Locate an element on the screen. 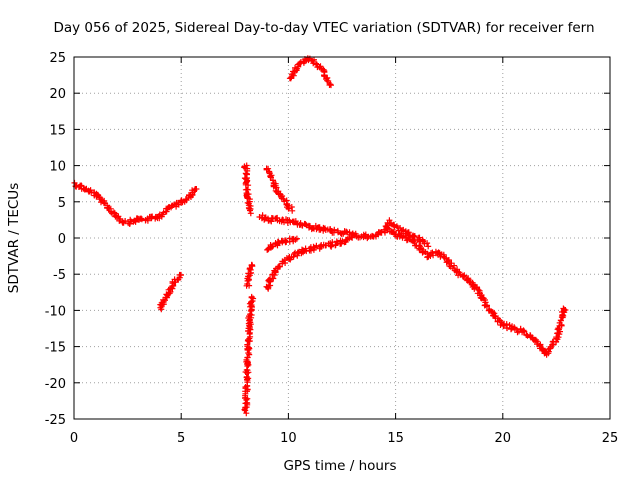 This screenshot has width=640, height=480. y-tick-label: -20 is located at coordinates (55, 384).